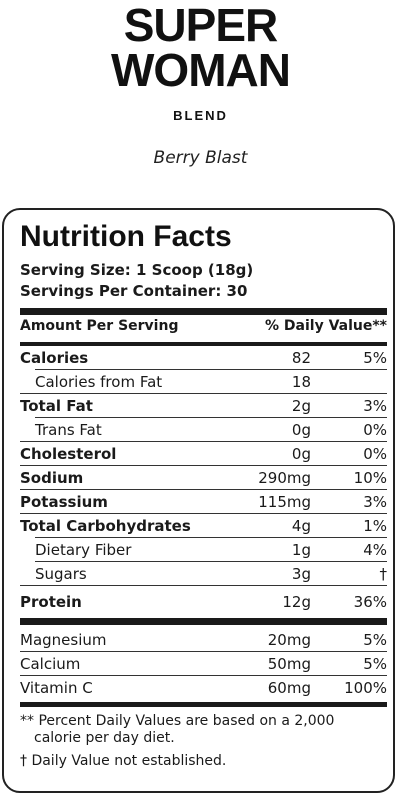 Image resolution: width=401 pixels, height=794 pixels. Describe the element at coordinates (301, 358) in the screenshot. I see `nutrient-amount: 82` at that location.